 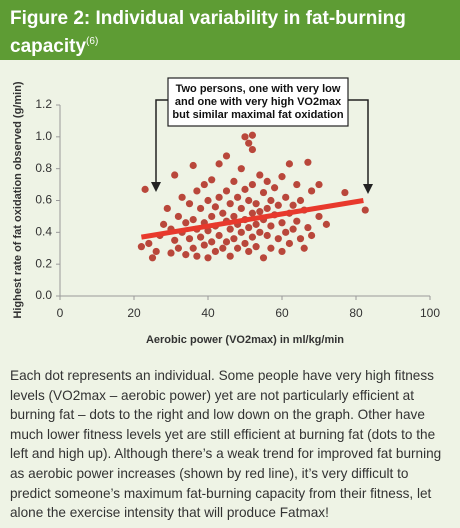 I want to click on annotation-box, so click(x=258, y=102).